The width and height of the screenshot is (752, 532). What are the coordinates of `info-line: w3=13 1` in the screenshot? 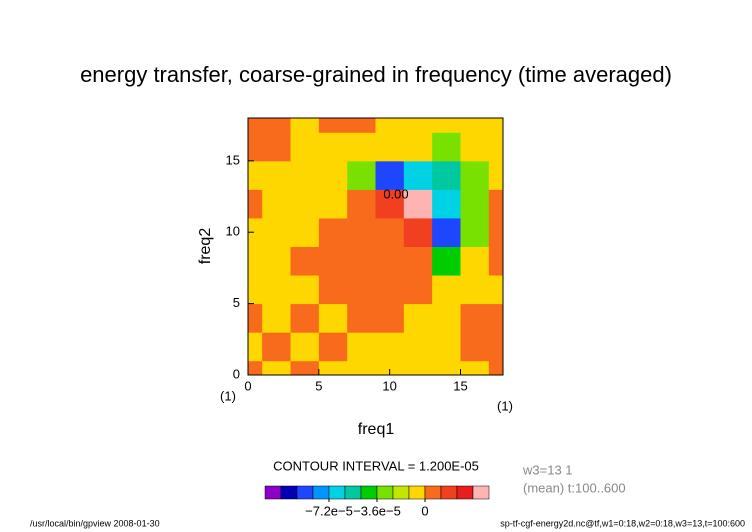 It's located at (547, 469).